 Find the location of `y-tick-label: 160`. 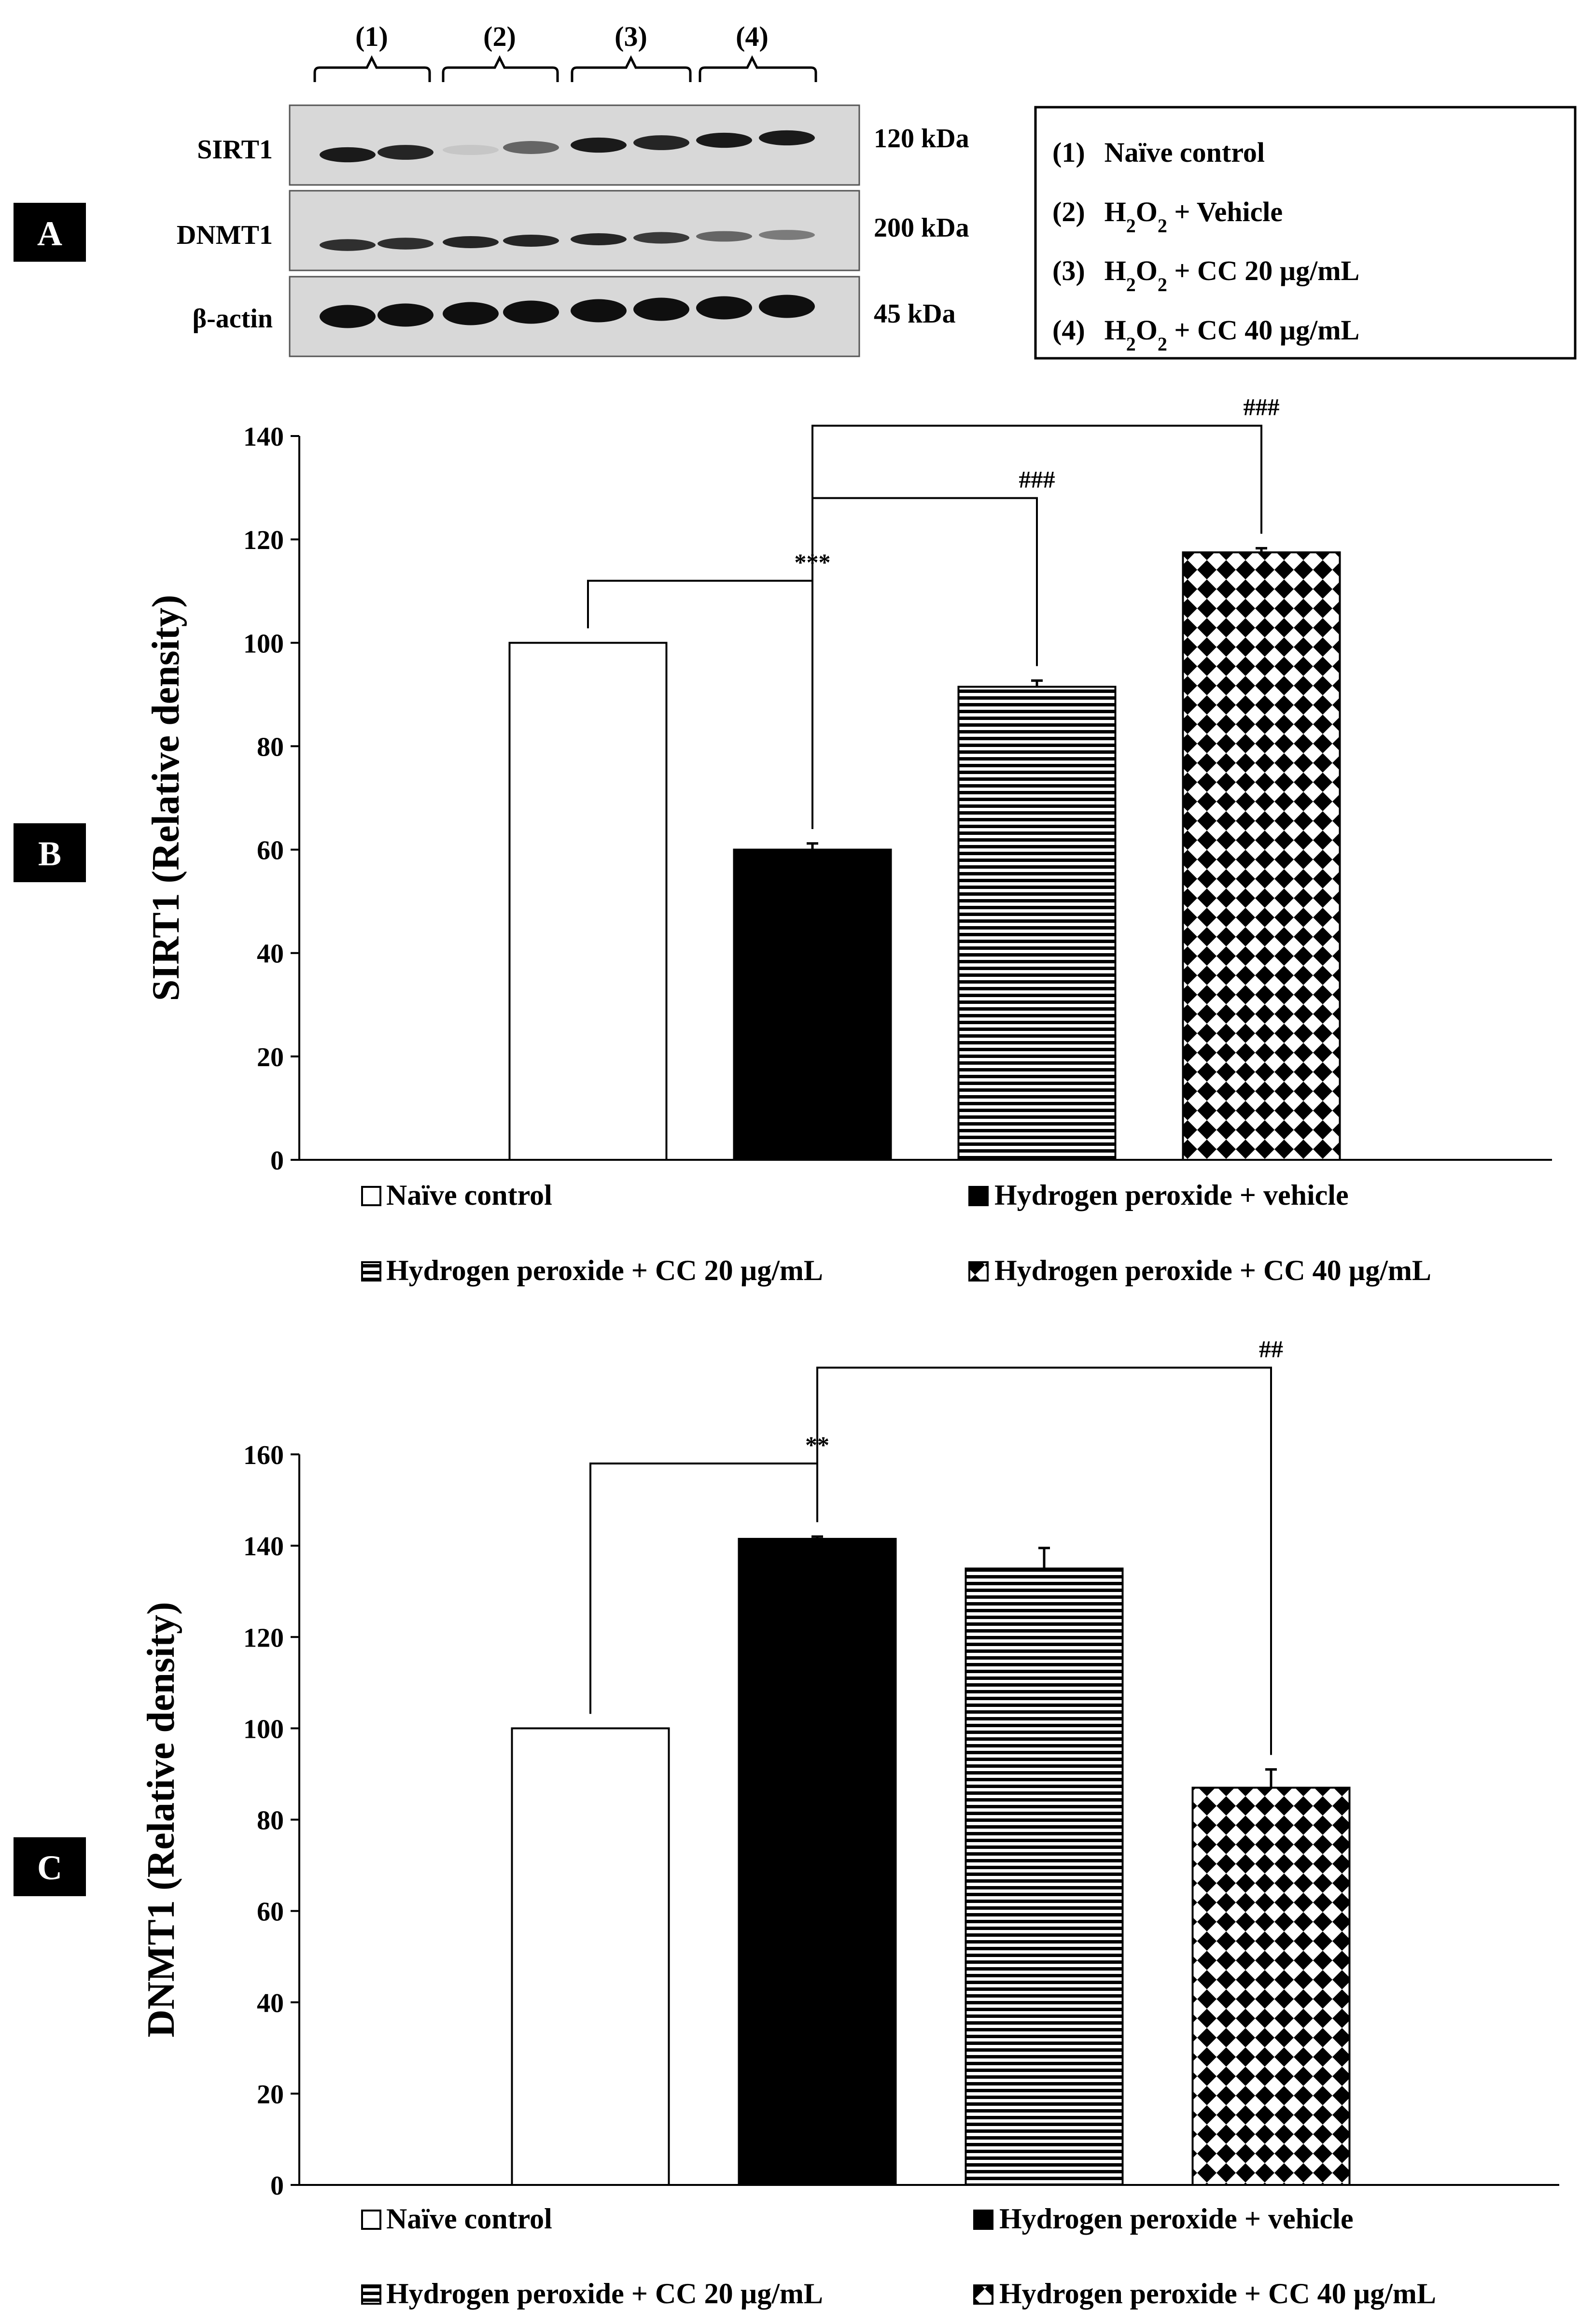

y-tick-label: 160 is located at coordinates (263, 1455).